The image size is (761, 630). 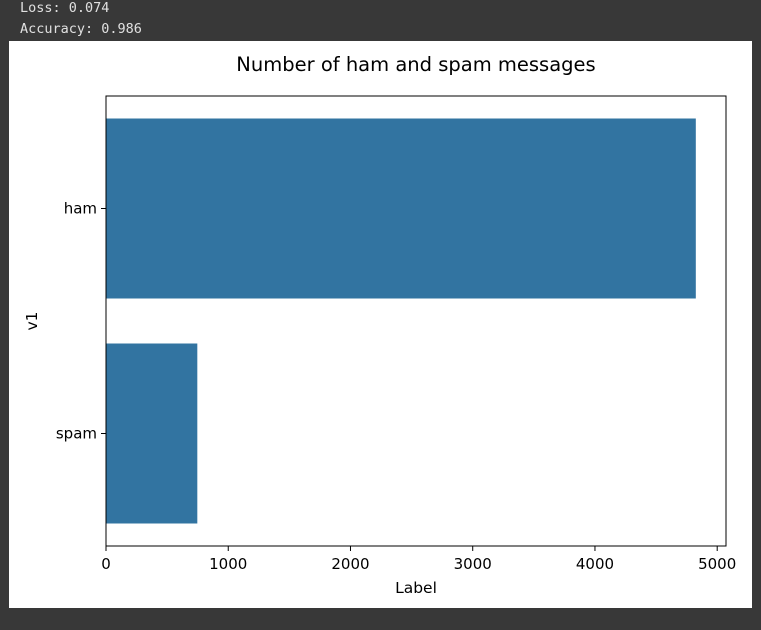 I want to click on x-tick-label-3000: 3000, so click(x=473, y=564).